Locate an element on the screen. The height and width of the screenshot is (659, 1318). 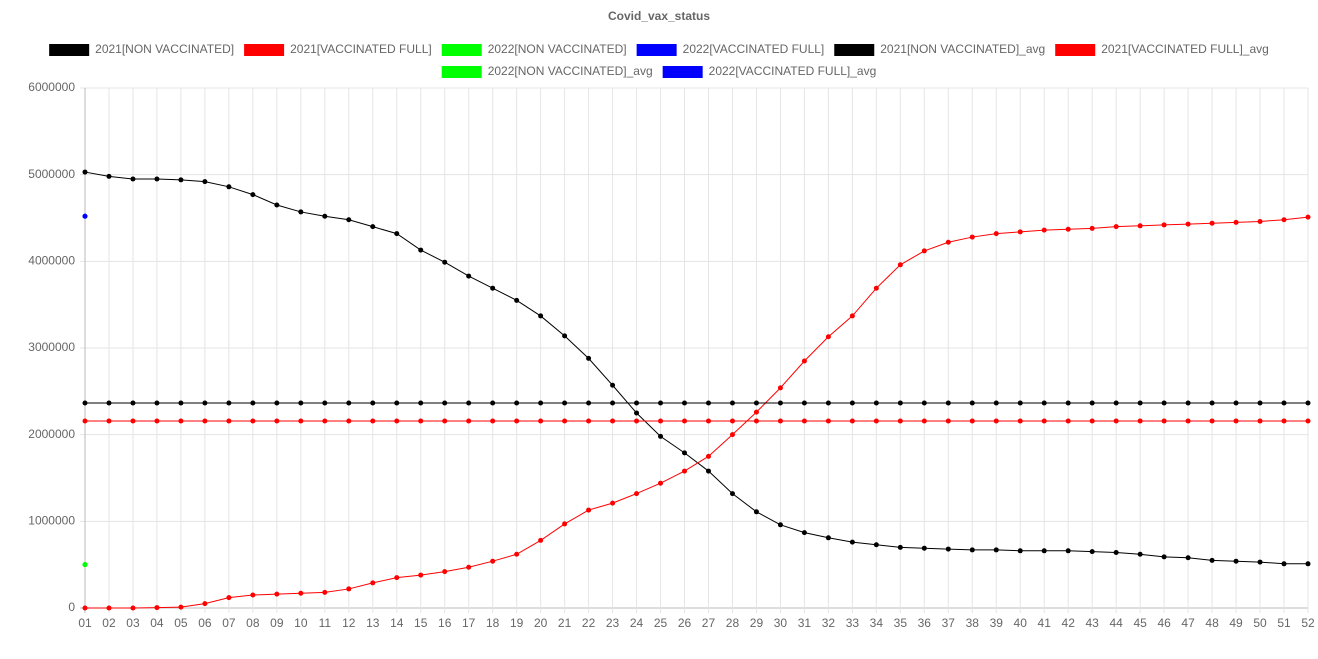
legend-label: 2022[NON VACCINATED] is located at coordinates (557, 49).